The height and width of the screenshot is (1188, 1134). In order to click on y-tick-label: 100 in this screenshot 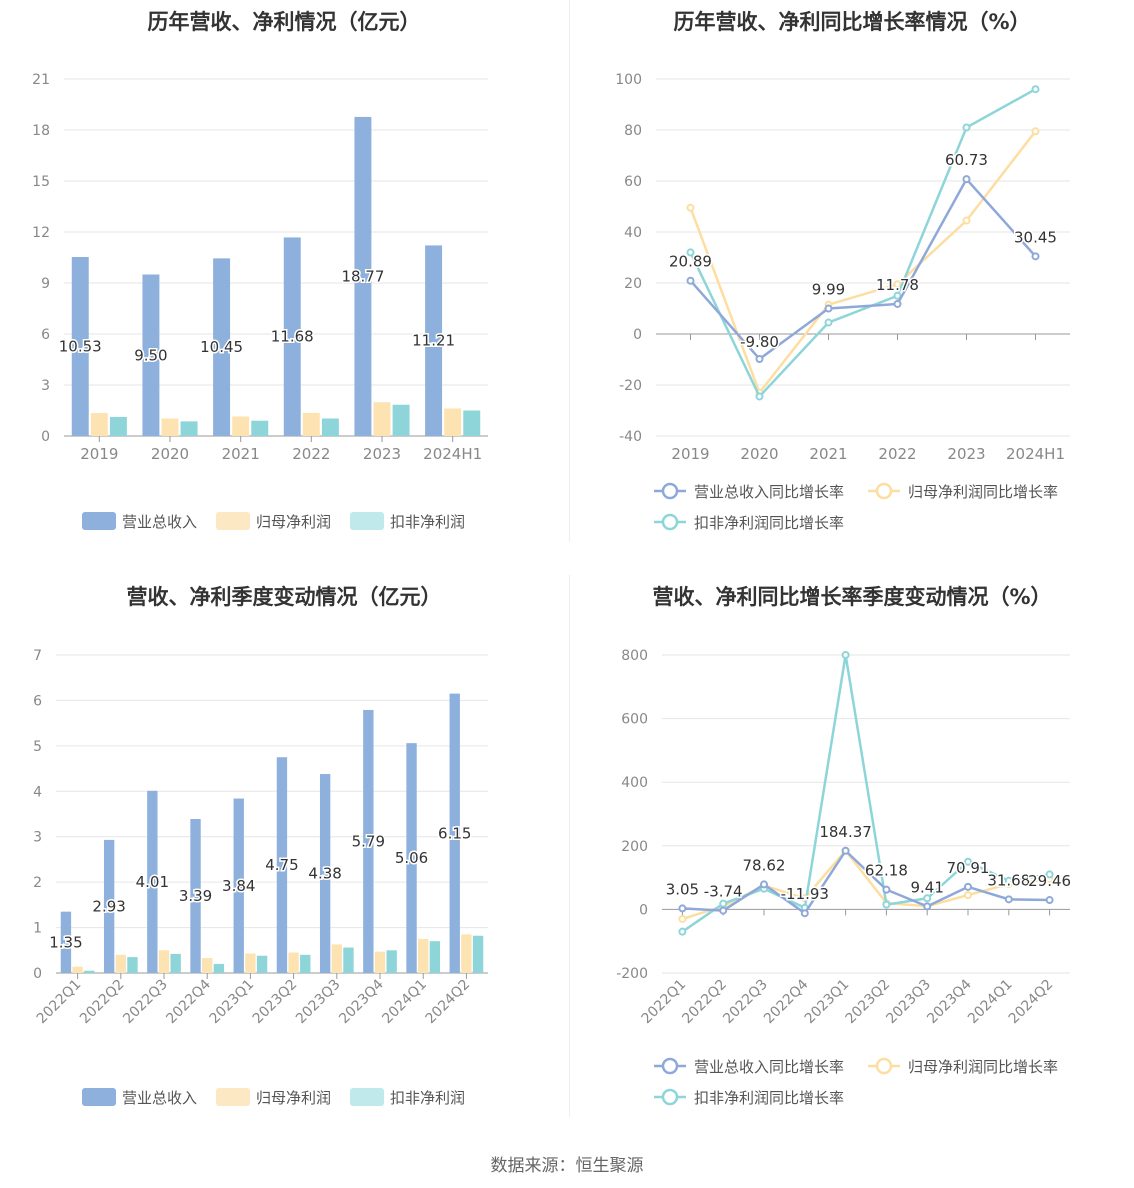, I will do `click(628, 80)`.